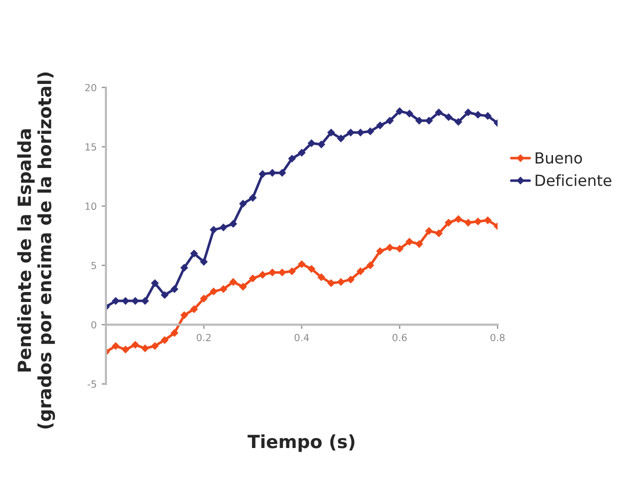 The image size is (642, 486). Describe the element at coordinates (90, 88) in the screenshot. I see `y-tick-label: 20` at that location.